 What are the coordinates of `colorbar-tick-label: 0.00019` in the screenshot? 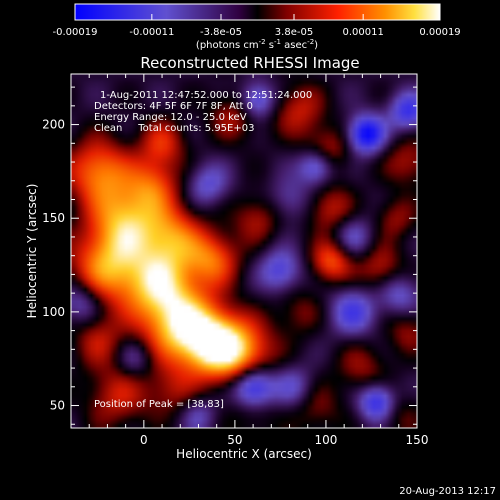 It's located at (439, 32).